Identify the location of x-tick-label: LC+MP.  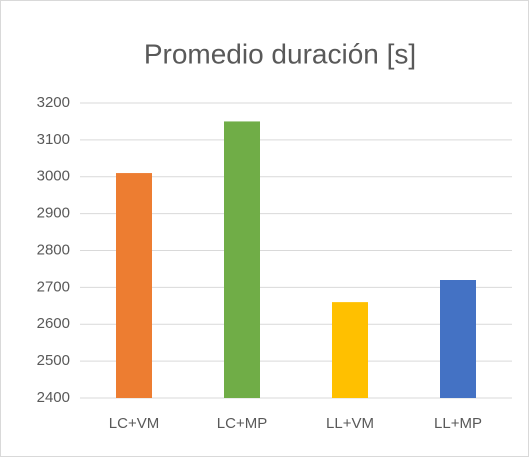
(242, 423).